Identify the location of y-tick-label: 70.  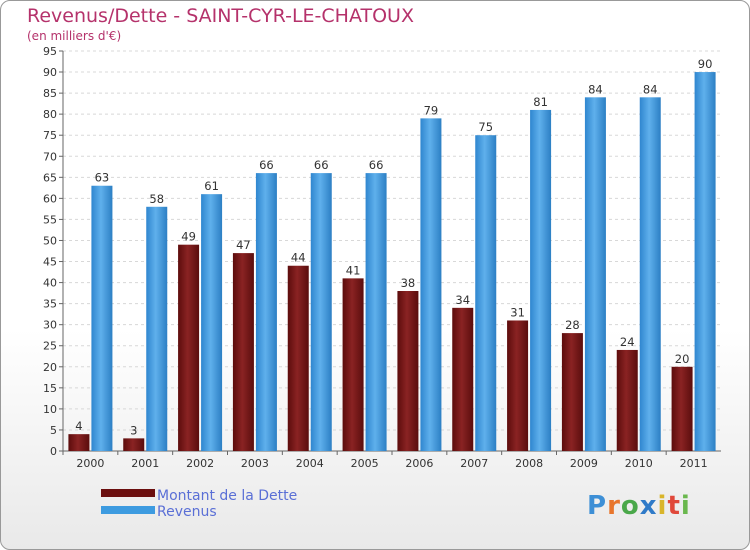
(50, 156).